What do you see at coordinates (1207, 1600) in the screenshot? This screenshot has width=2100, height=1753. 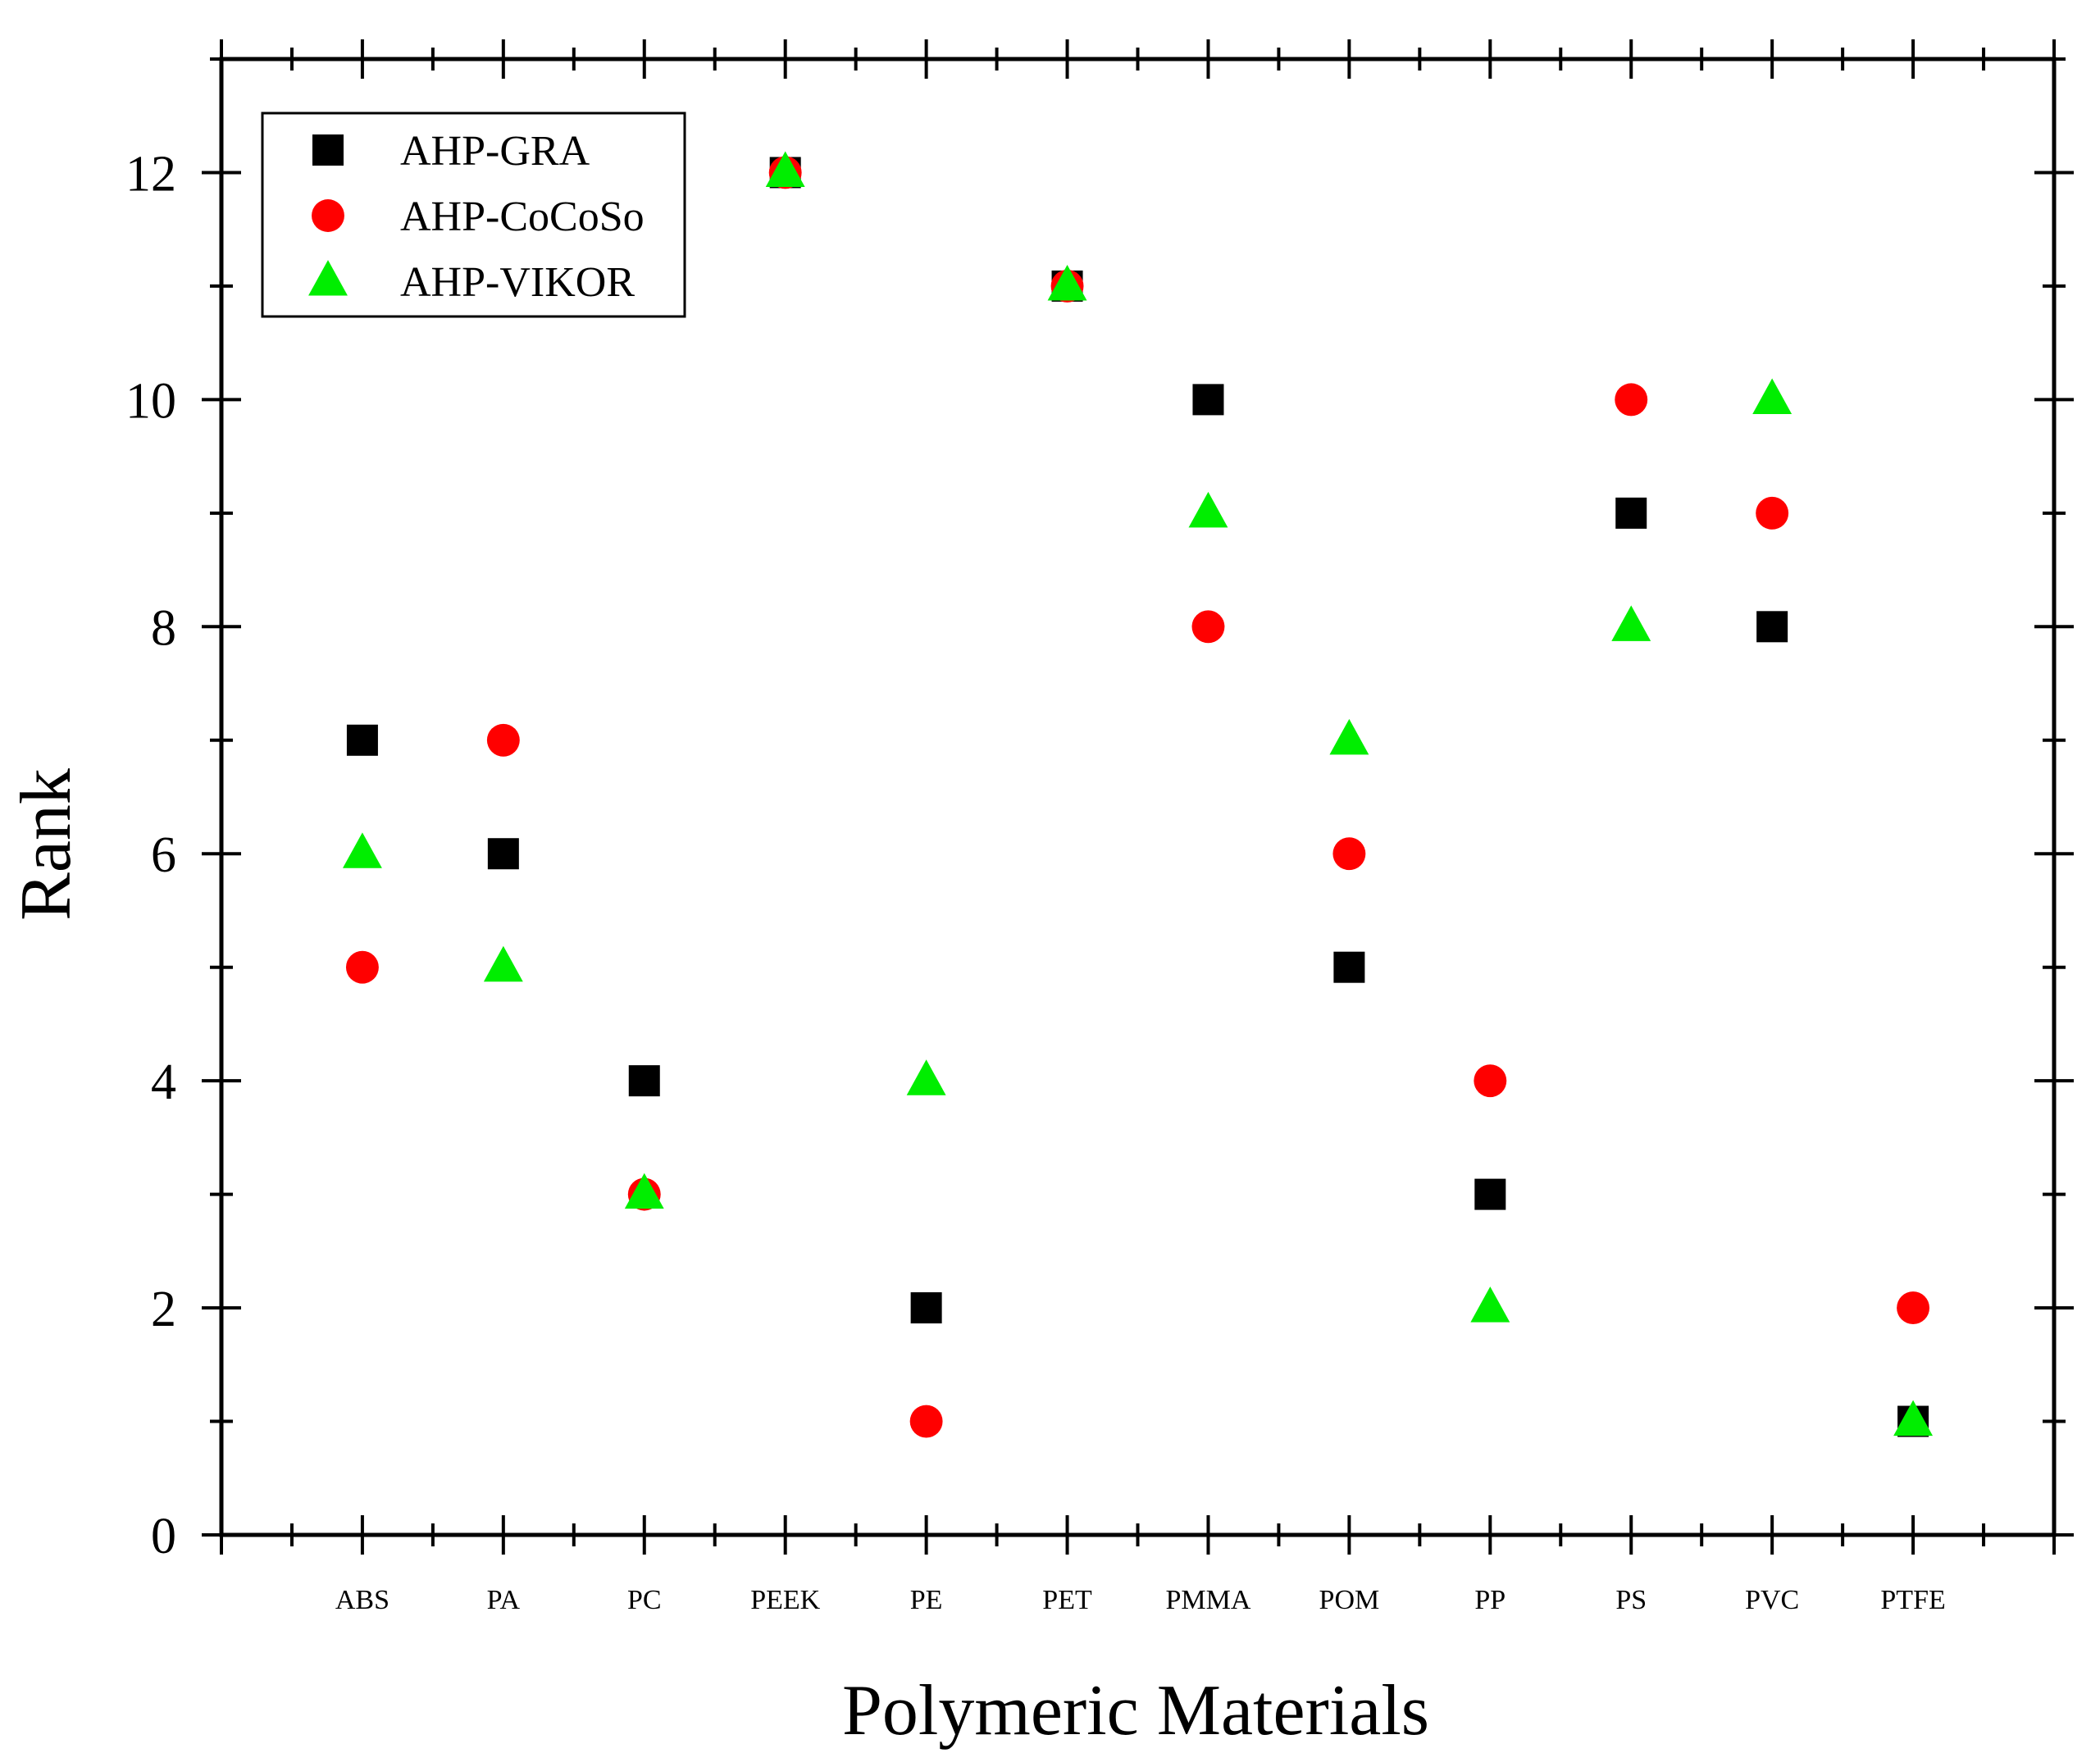 I see `x-tick-label: PMMA` at bounding box center [1207, 1600].